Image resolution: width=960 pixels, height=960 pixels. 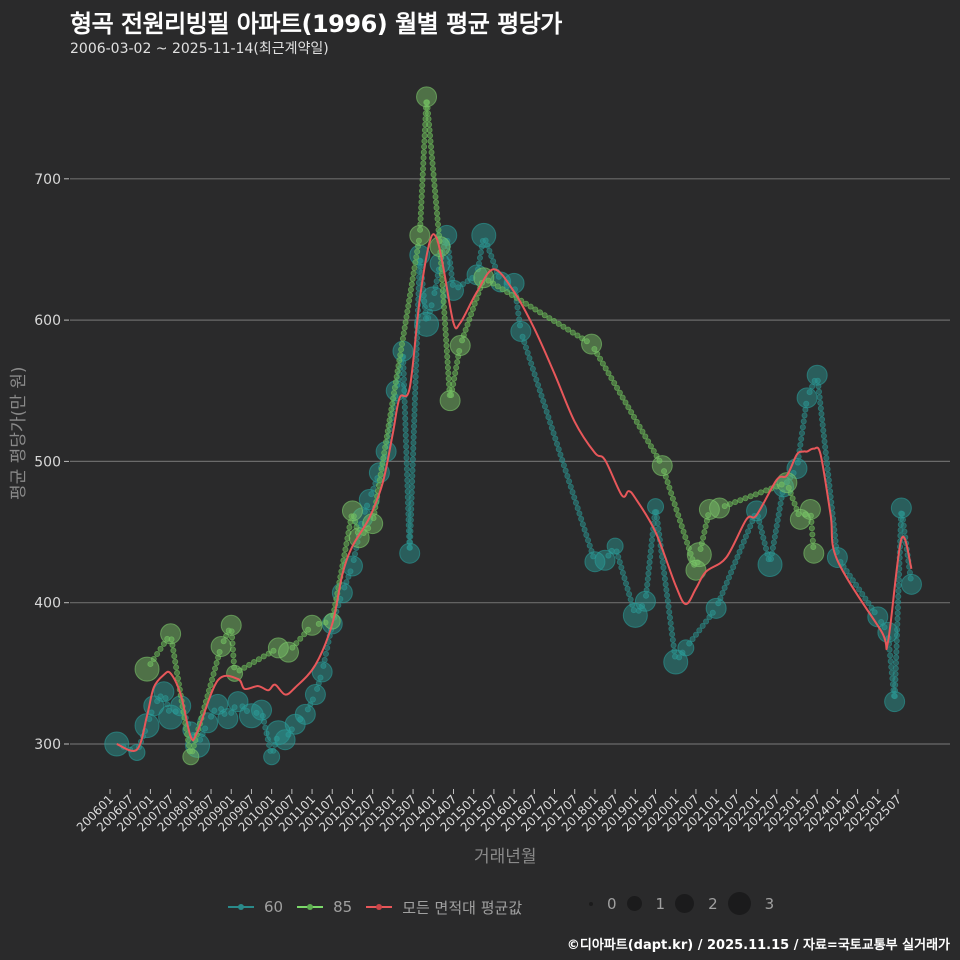 What do you see at coordinates (19, 433) in the screenshot?
I see `y-axis-label: 평균 평당가(만 원)` at bounding box center [19, 433].